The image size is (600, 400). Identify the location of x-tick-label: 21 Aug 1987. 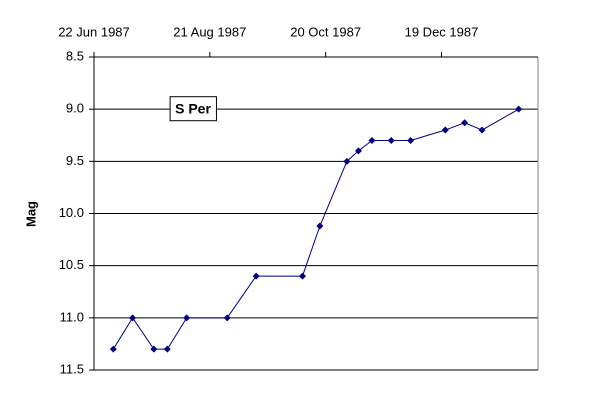
(209, 31).